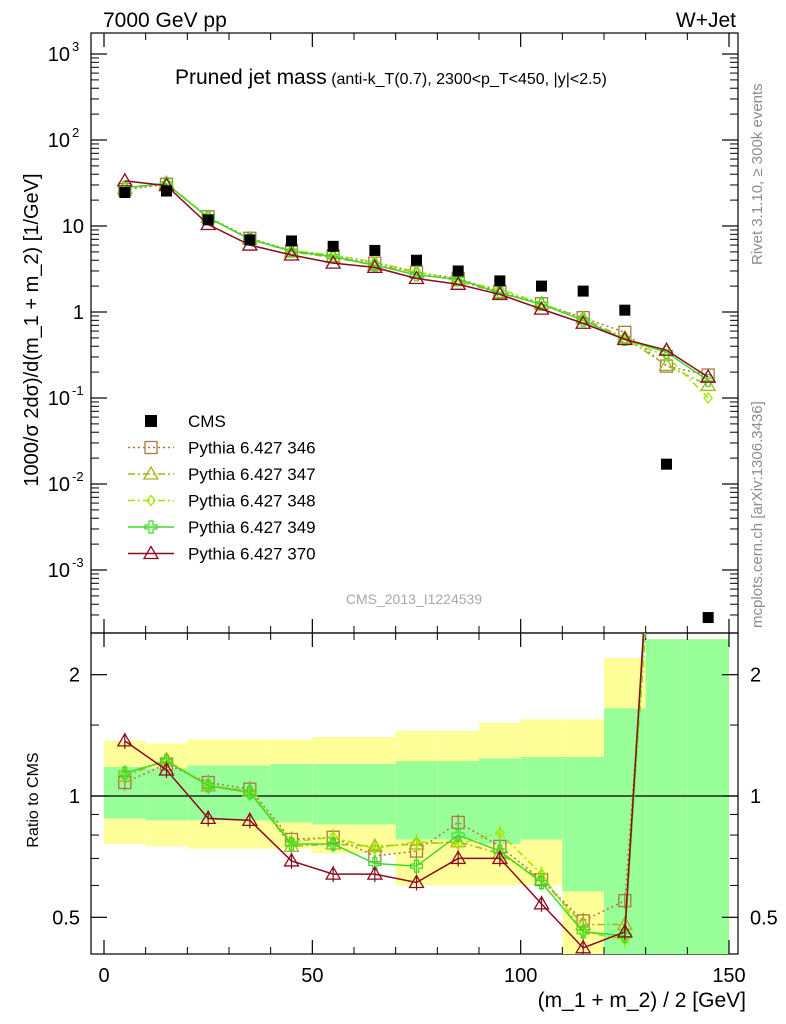 This screenshot has width=786, height=1024. What do you see at coordinates (252, 474) in the screenshot?
I see `legend-label: Pythia 6.427 347` at bounding box center [252, 474].